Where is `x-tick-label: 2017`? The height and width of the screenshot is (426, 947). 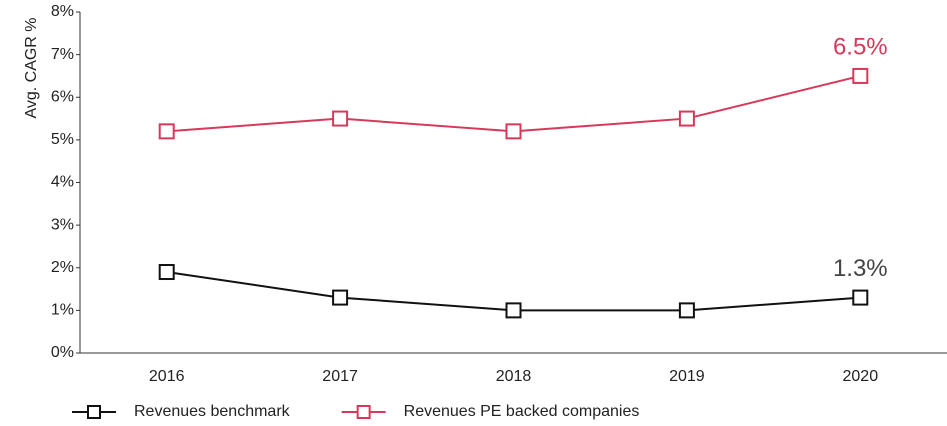
x-tick-label: 2017 is located at coordinates (340, 376).